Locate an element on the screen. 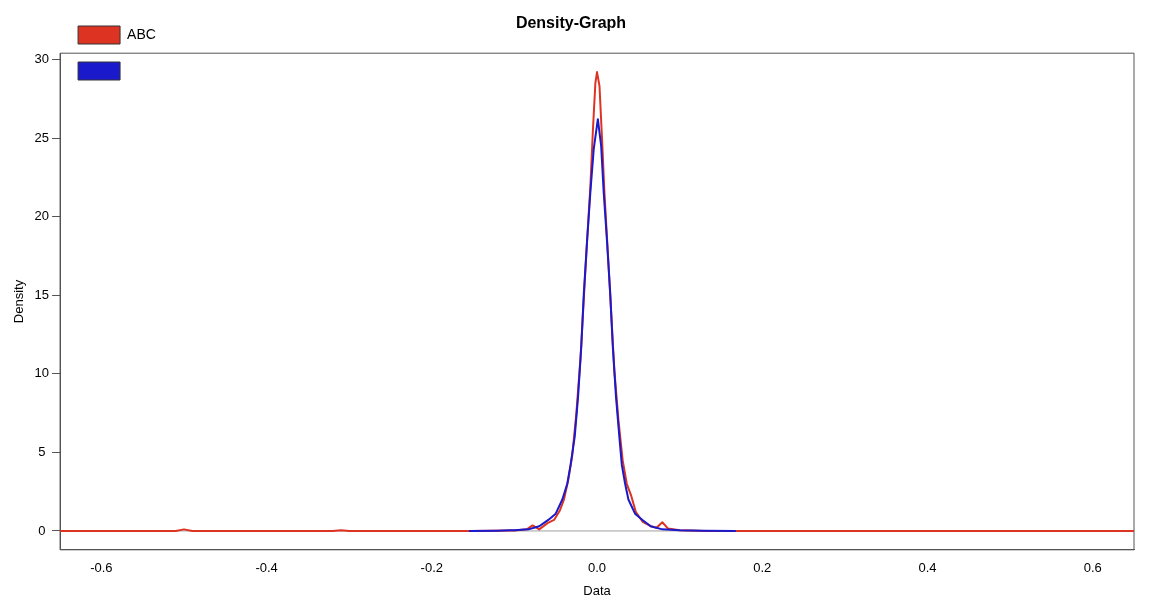  x-tick-label: 0.2 is located at coordinates (762, 568).